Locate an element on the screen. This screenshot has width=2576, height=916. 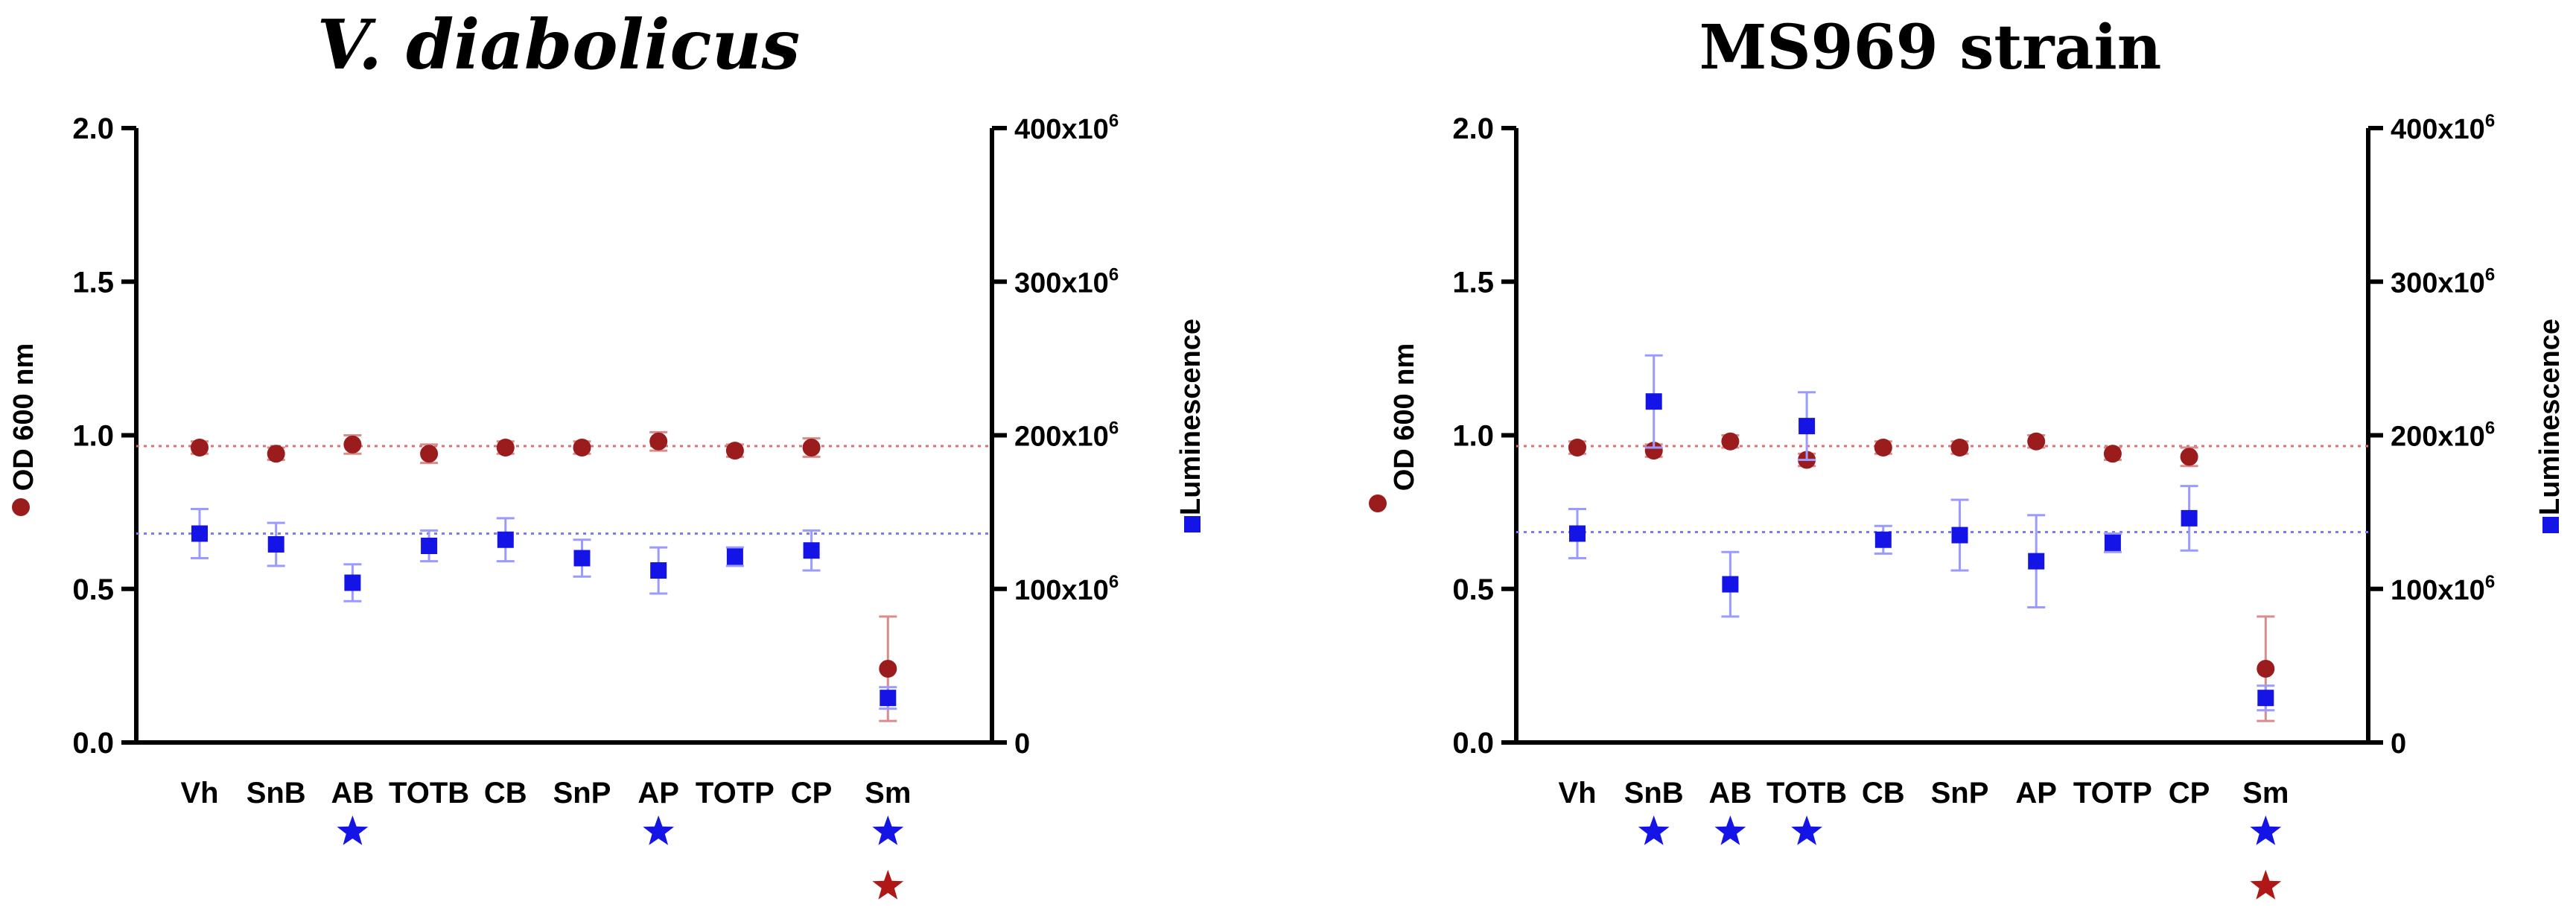
chart-title: V. diabolicus is located at coordinates (559, 44).